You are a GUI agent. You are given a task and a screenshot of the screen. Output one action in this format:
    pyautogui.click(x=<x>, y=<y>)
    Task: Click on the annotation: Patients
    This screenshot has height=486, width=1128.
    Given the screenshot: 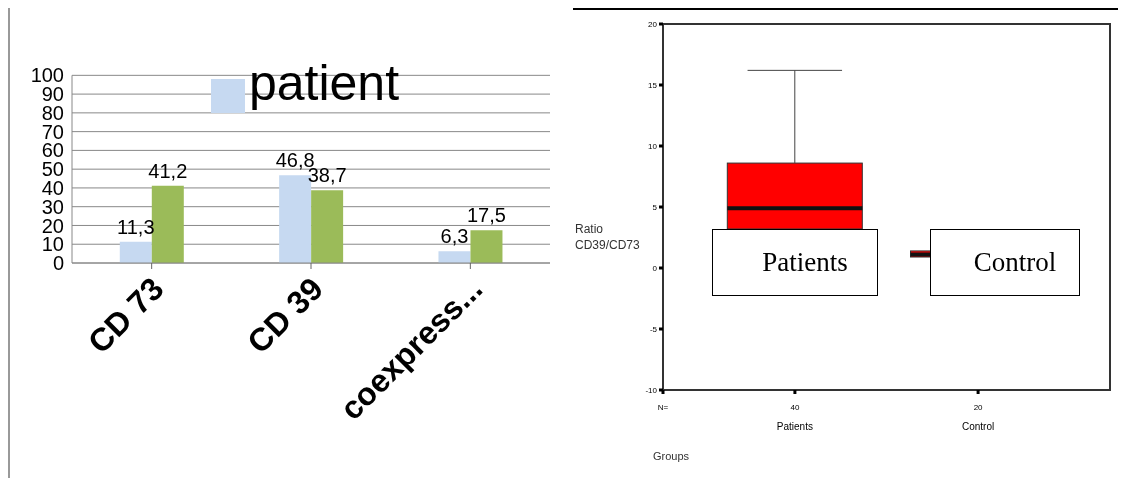 What is the action you would take?
    pyautogui.click(x=794, y=262)
    